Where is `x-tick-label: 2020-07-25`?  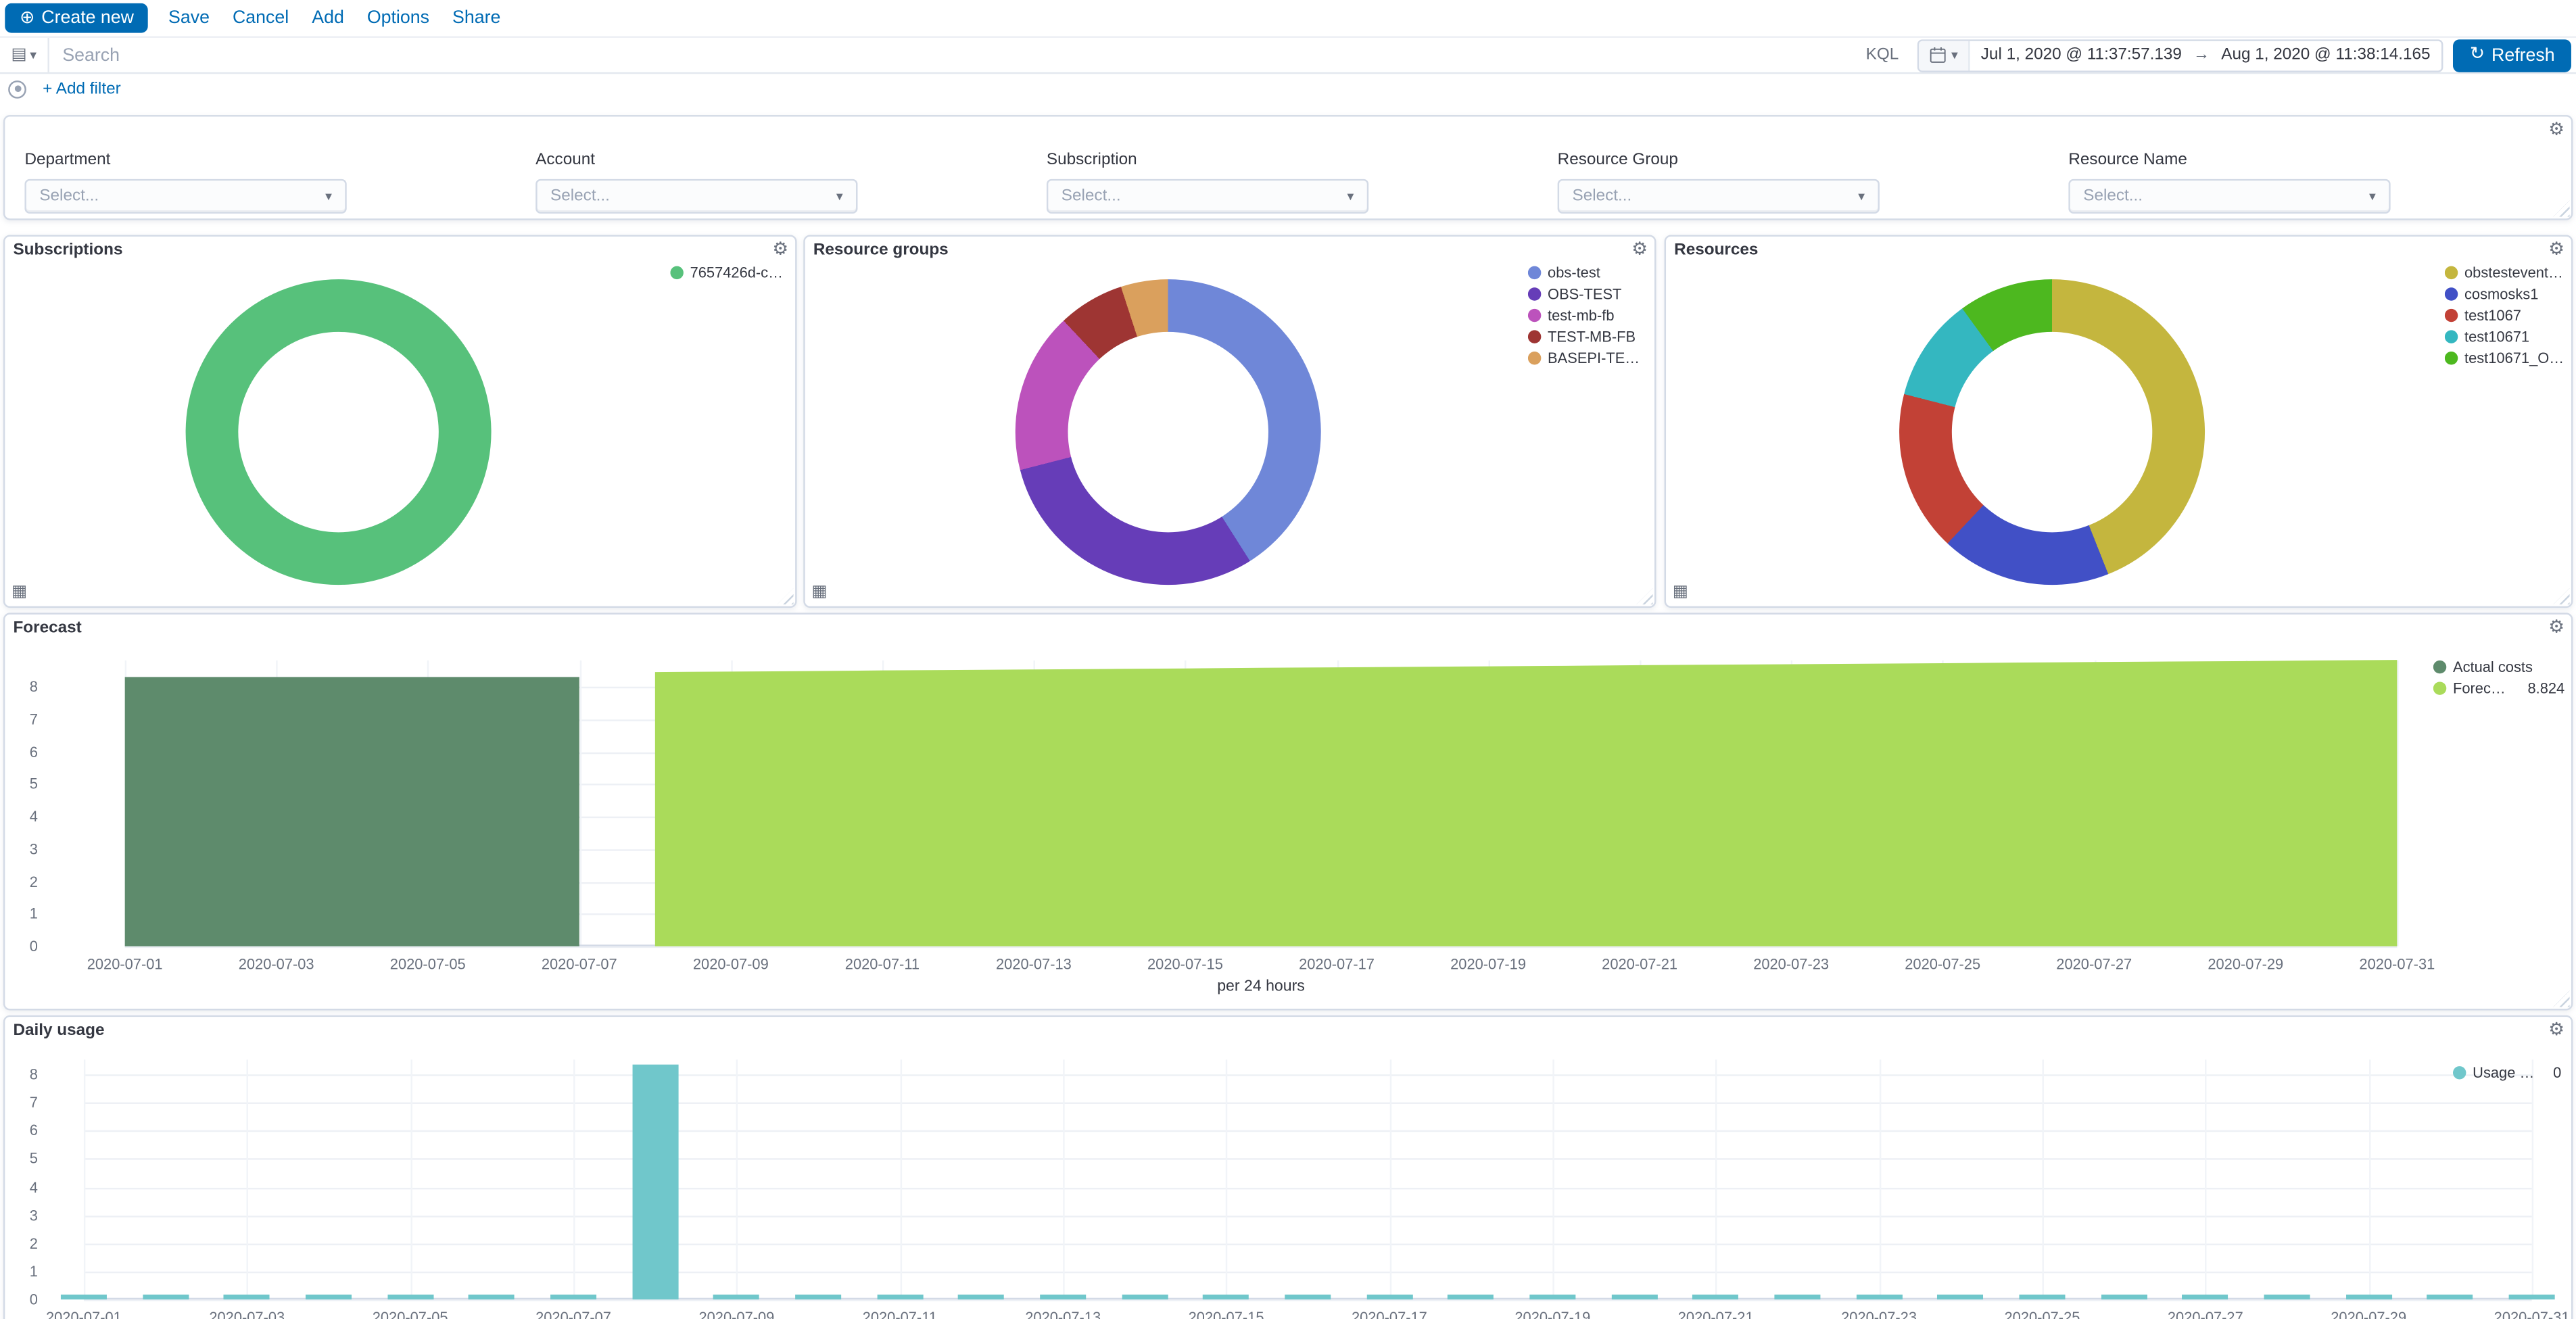 x-tick-label: 2020-07-25 is located at coordinates (2042, 1314).